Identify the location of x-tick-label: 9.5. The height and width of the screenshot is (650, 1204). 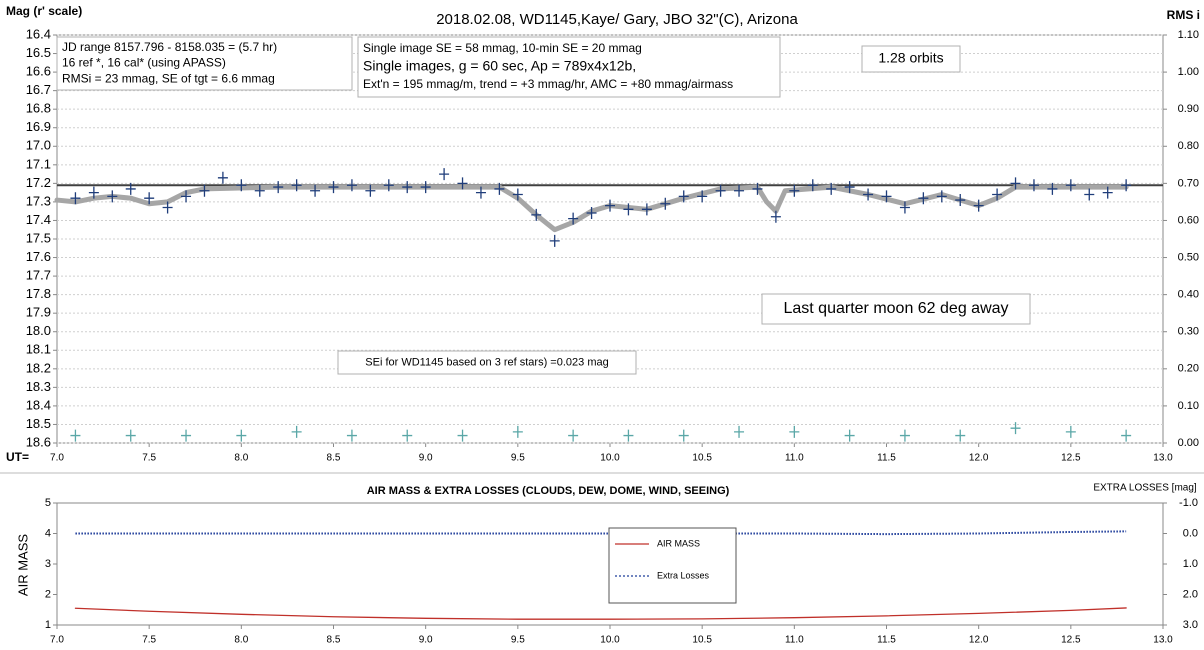
(518, 640).